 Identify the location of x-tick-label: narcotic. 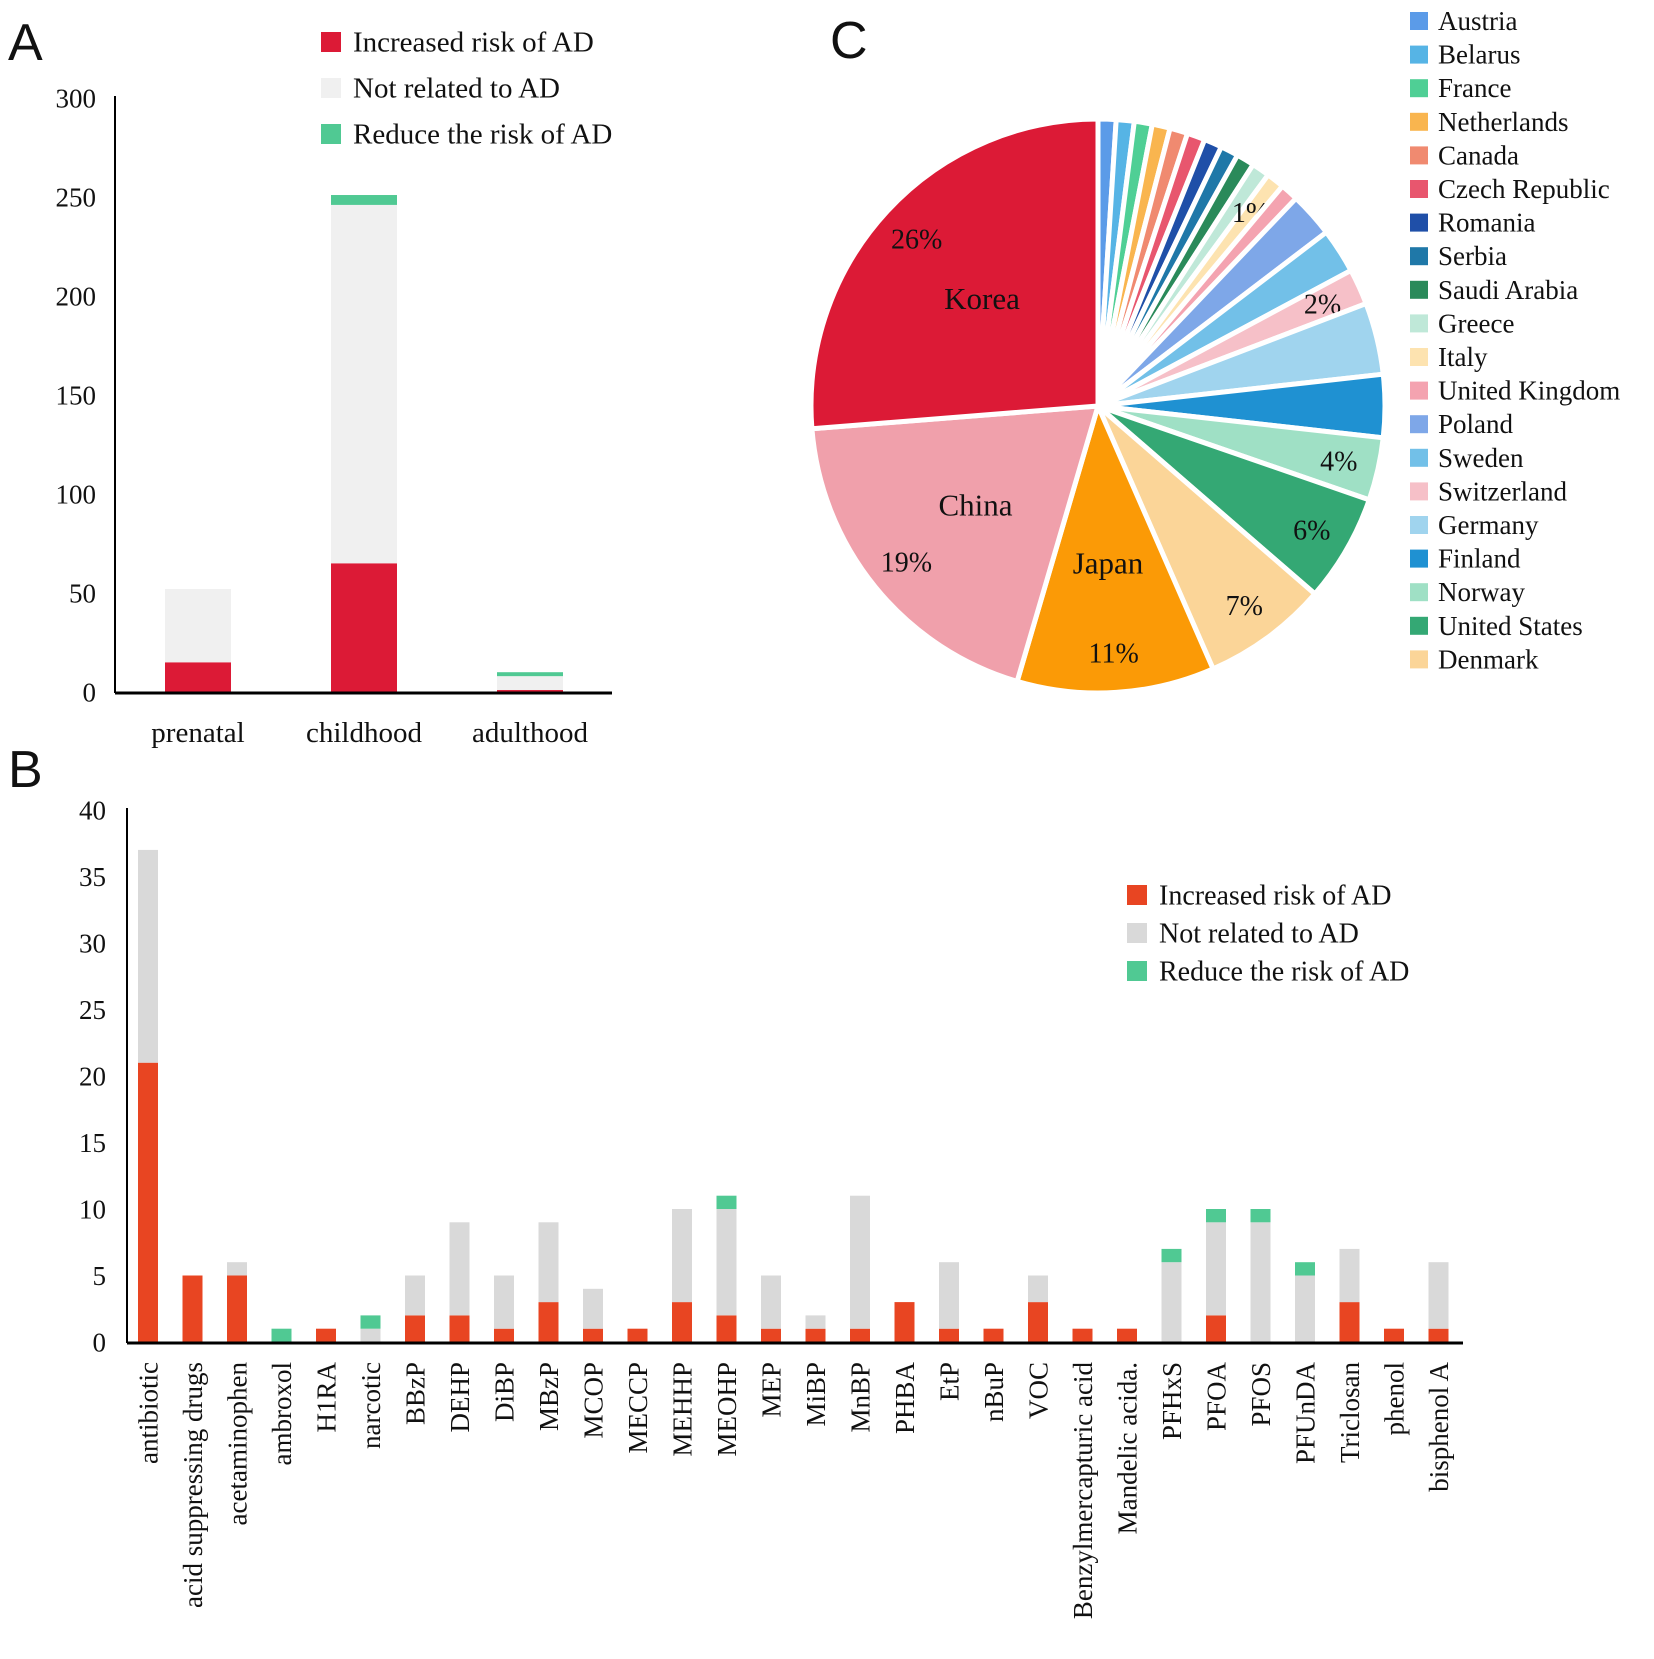
(371, 1405).